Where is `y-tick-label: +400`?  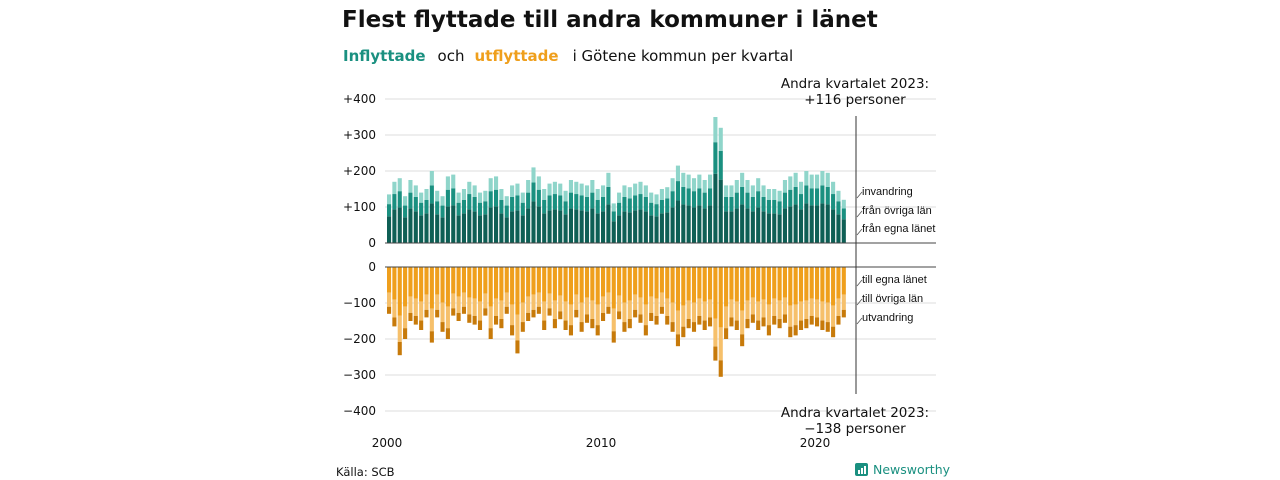
y-tick-label: +400 is located at coordinates (359, 99).